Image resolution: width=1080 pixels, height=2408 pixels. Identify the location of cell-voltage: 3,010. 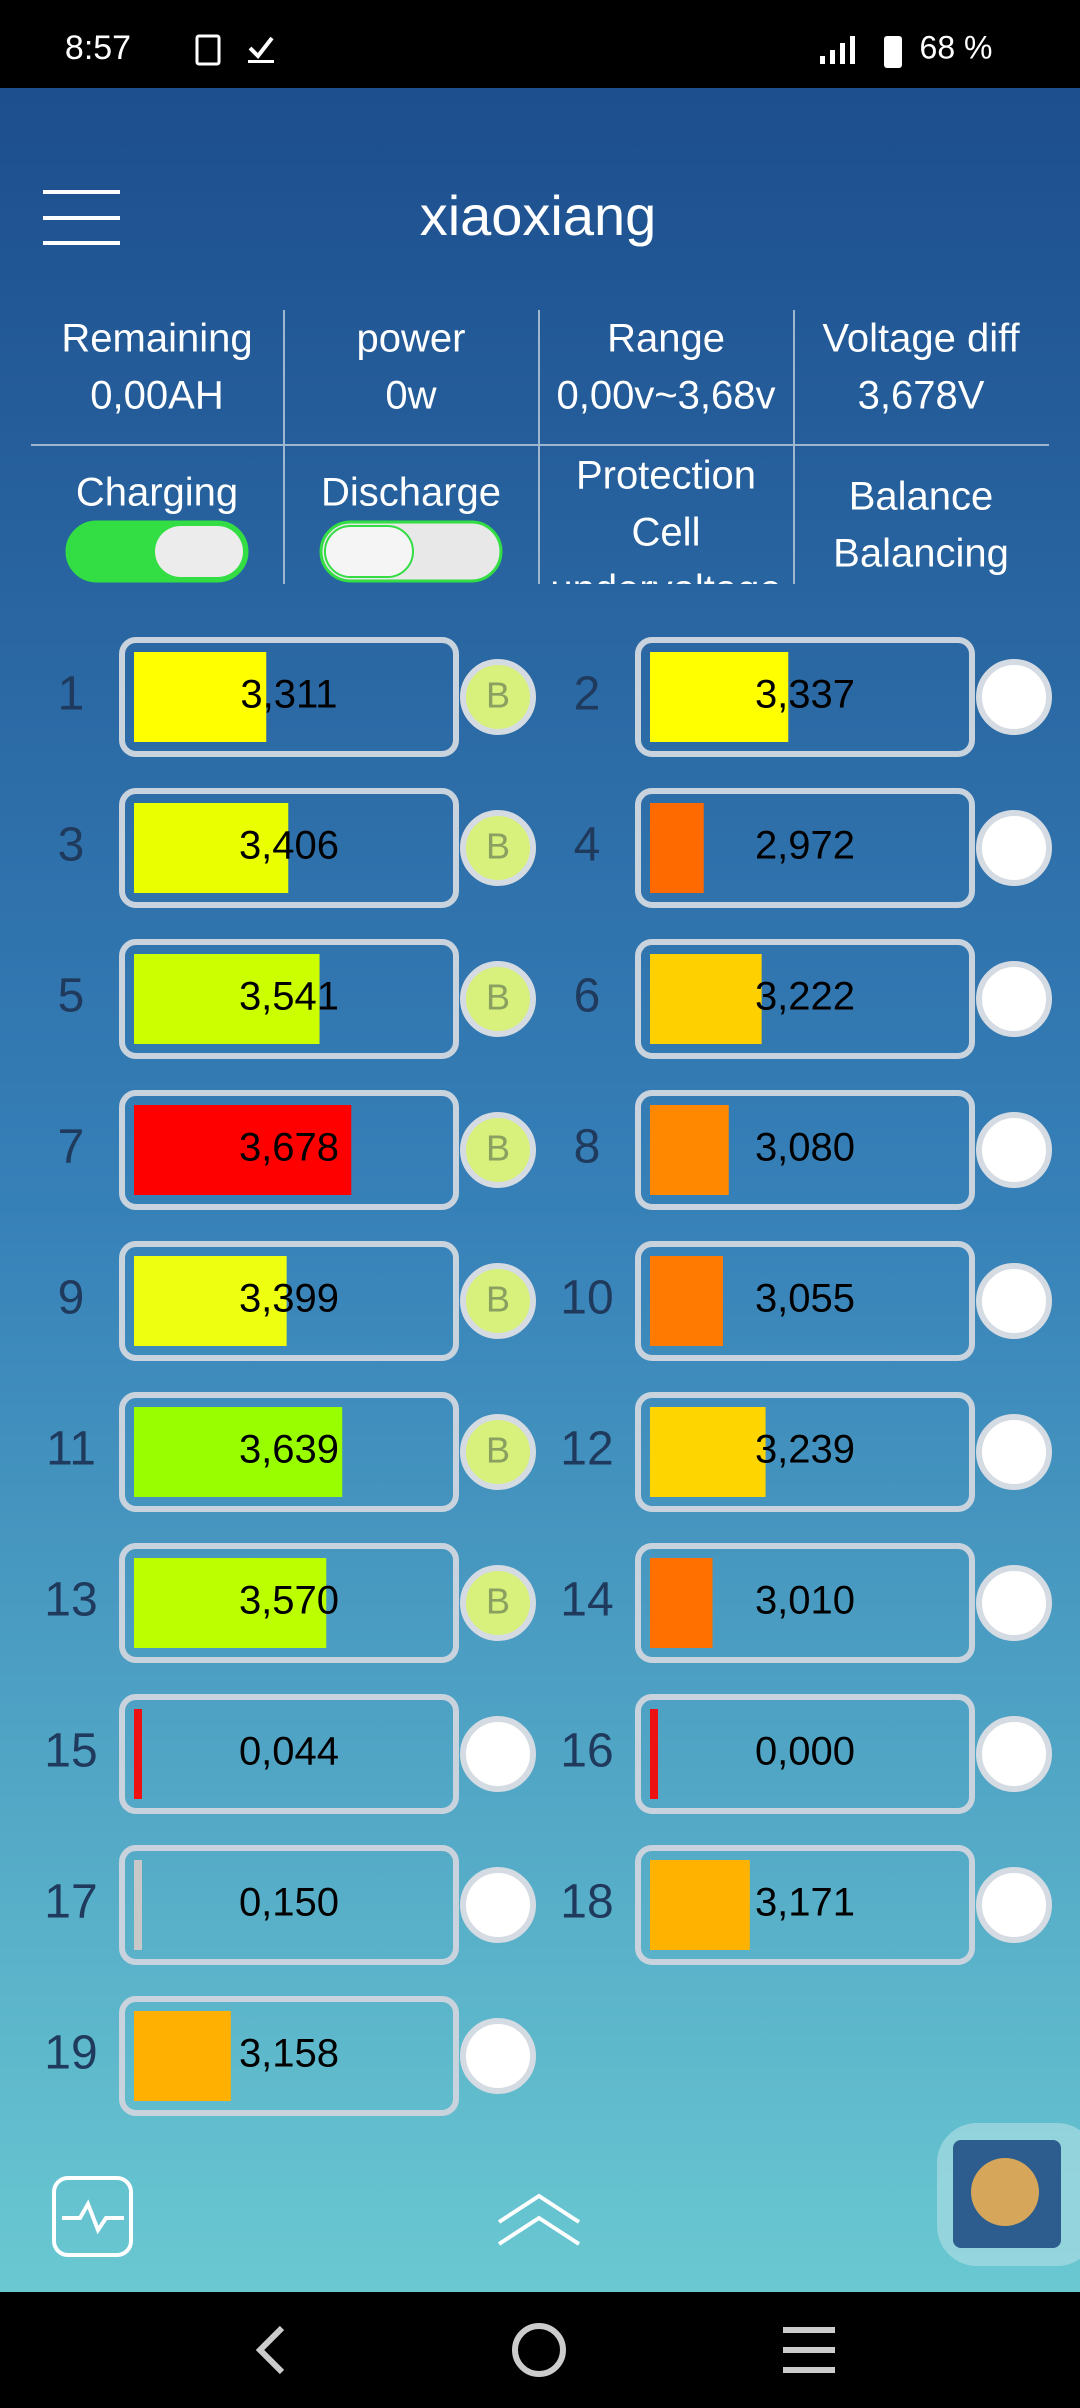
(805, 1601).